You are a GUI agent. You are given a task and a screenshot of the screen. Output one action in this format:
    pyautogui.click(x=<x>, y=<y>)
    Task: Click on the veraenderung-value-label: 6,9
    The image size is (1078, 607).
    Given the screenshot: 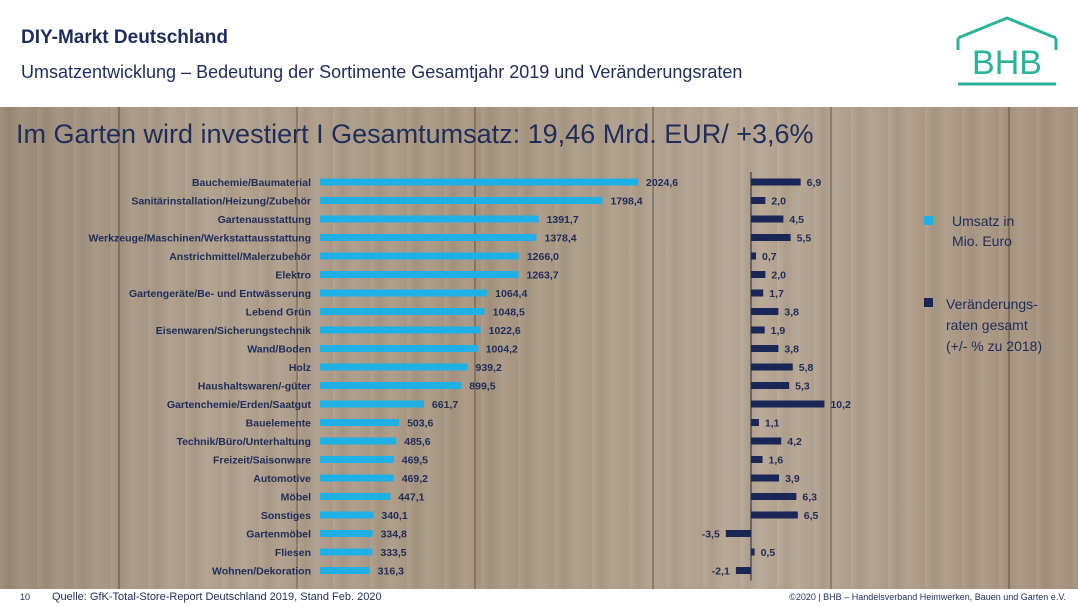 What is the action you would take?
    pyautogui.click(x=814, y=183)
    